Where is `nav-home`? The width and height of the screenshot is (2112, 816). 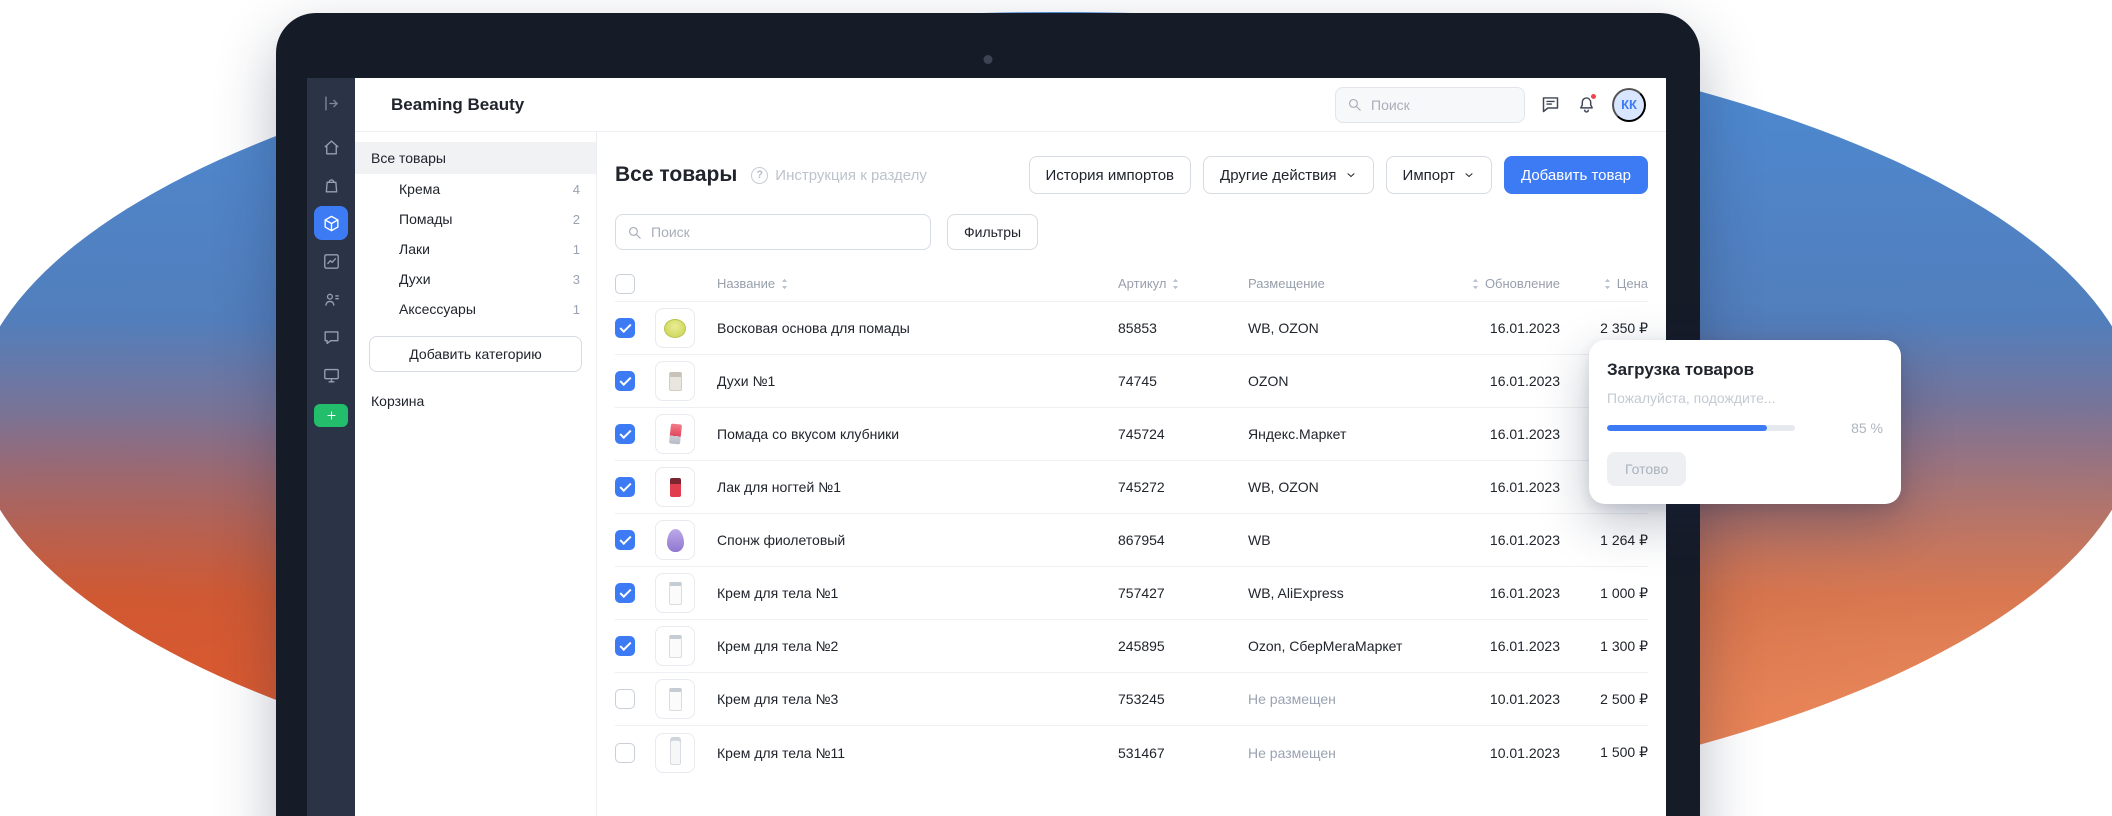
nav-home is located at coordinates (331, 147).